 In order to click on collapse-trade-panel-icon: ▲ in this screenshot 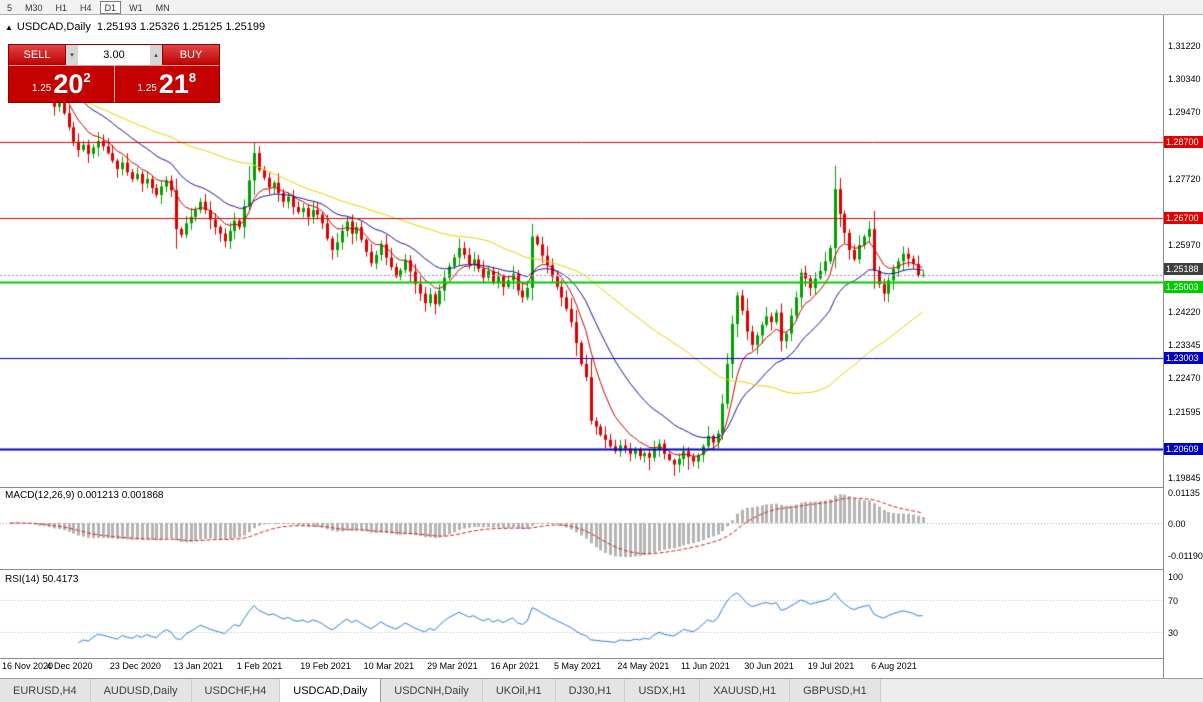, I will do `click(9, 27)`.